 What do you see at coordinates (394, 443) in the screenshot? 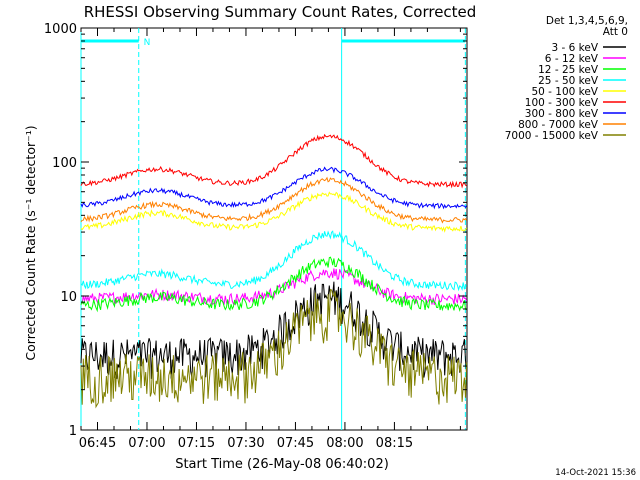
I see `x-tick-label: 08:15` at bounding box center [394, 443].